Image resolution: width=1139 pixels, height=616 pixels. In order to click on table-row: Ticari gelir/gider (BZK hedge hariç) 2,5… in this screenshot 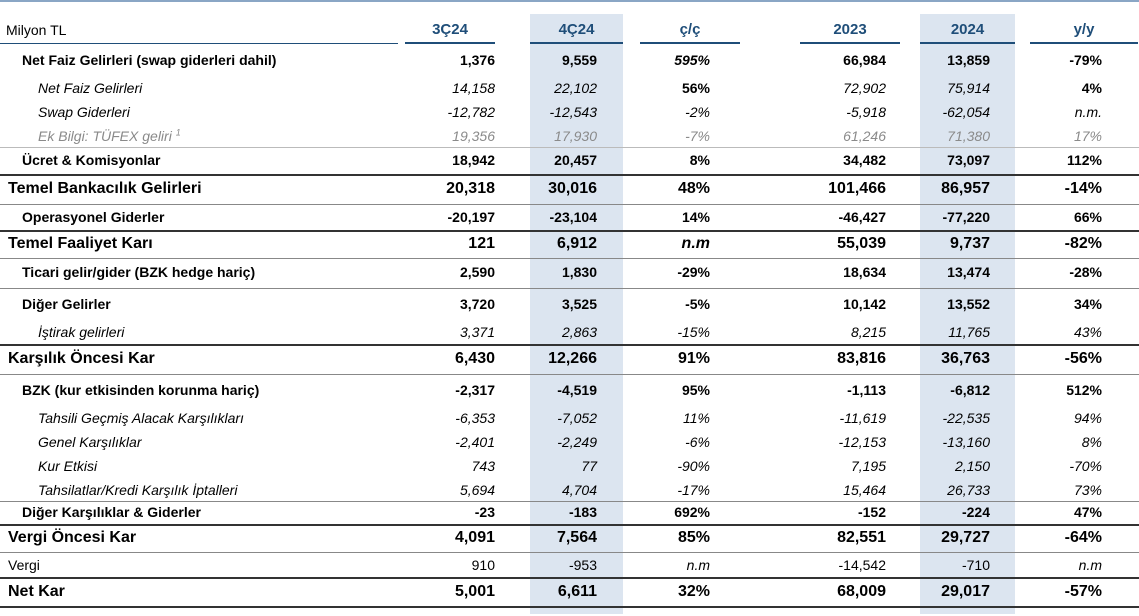, I will do `click(569, 272)`.